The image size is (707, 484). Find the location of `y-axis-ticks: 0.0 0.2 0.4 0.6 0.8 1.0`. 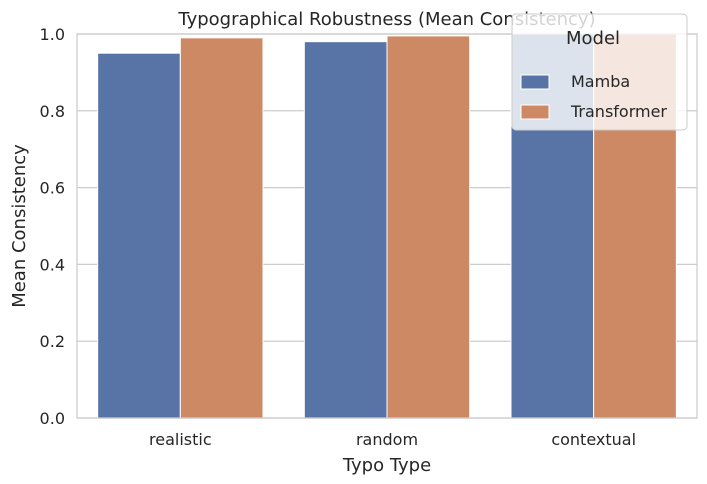

y-axis-ticks: 0.0 0.2 0.4 0.6 0.8 1.0 is located at coordinates (52, 226).